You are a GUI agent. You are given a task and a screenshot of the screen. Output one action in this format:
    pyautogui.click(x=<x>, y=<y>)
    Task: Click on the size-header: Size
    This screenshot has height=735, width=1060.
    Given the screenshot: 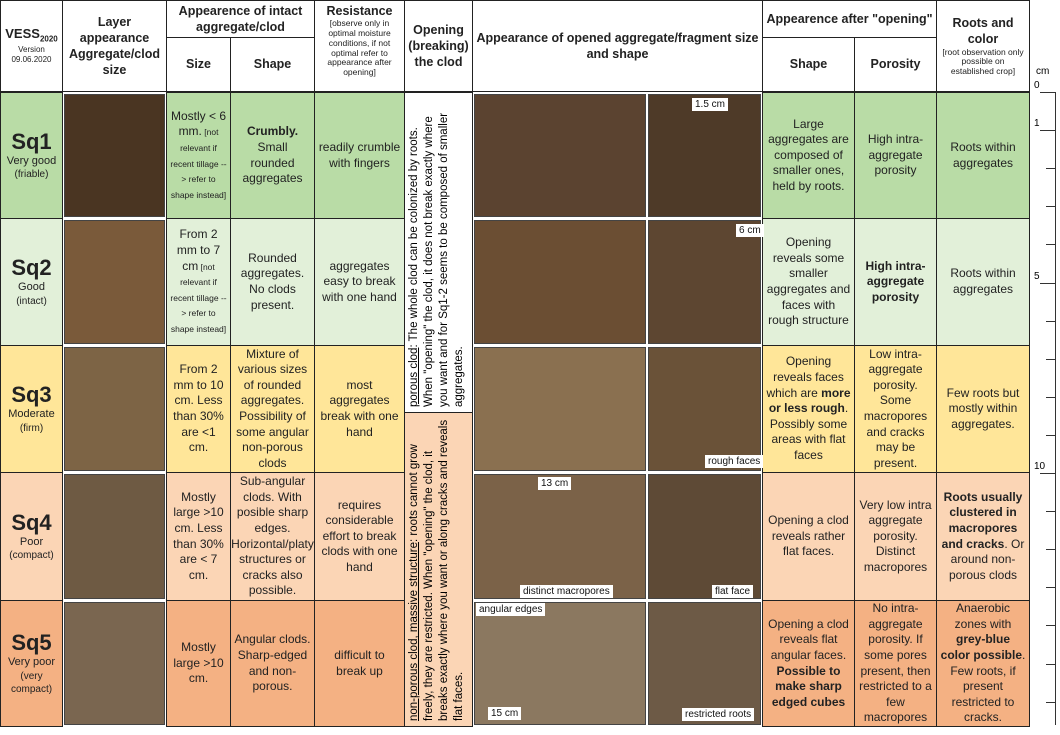 What is the action you would take?
    pyautogui.click(x=198, y=64)
    